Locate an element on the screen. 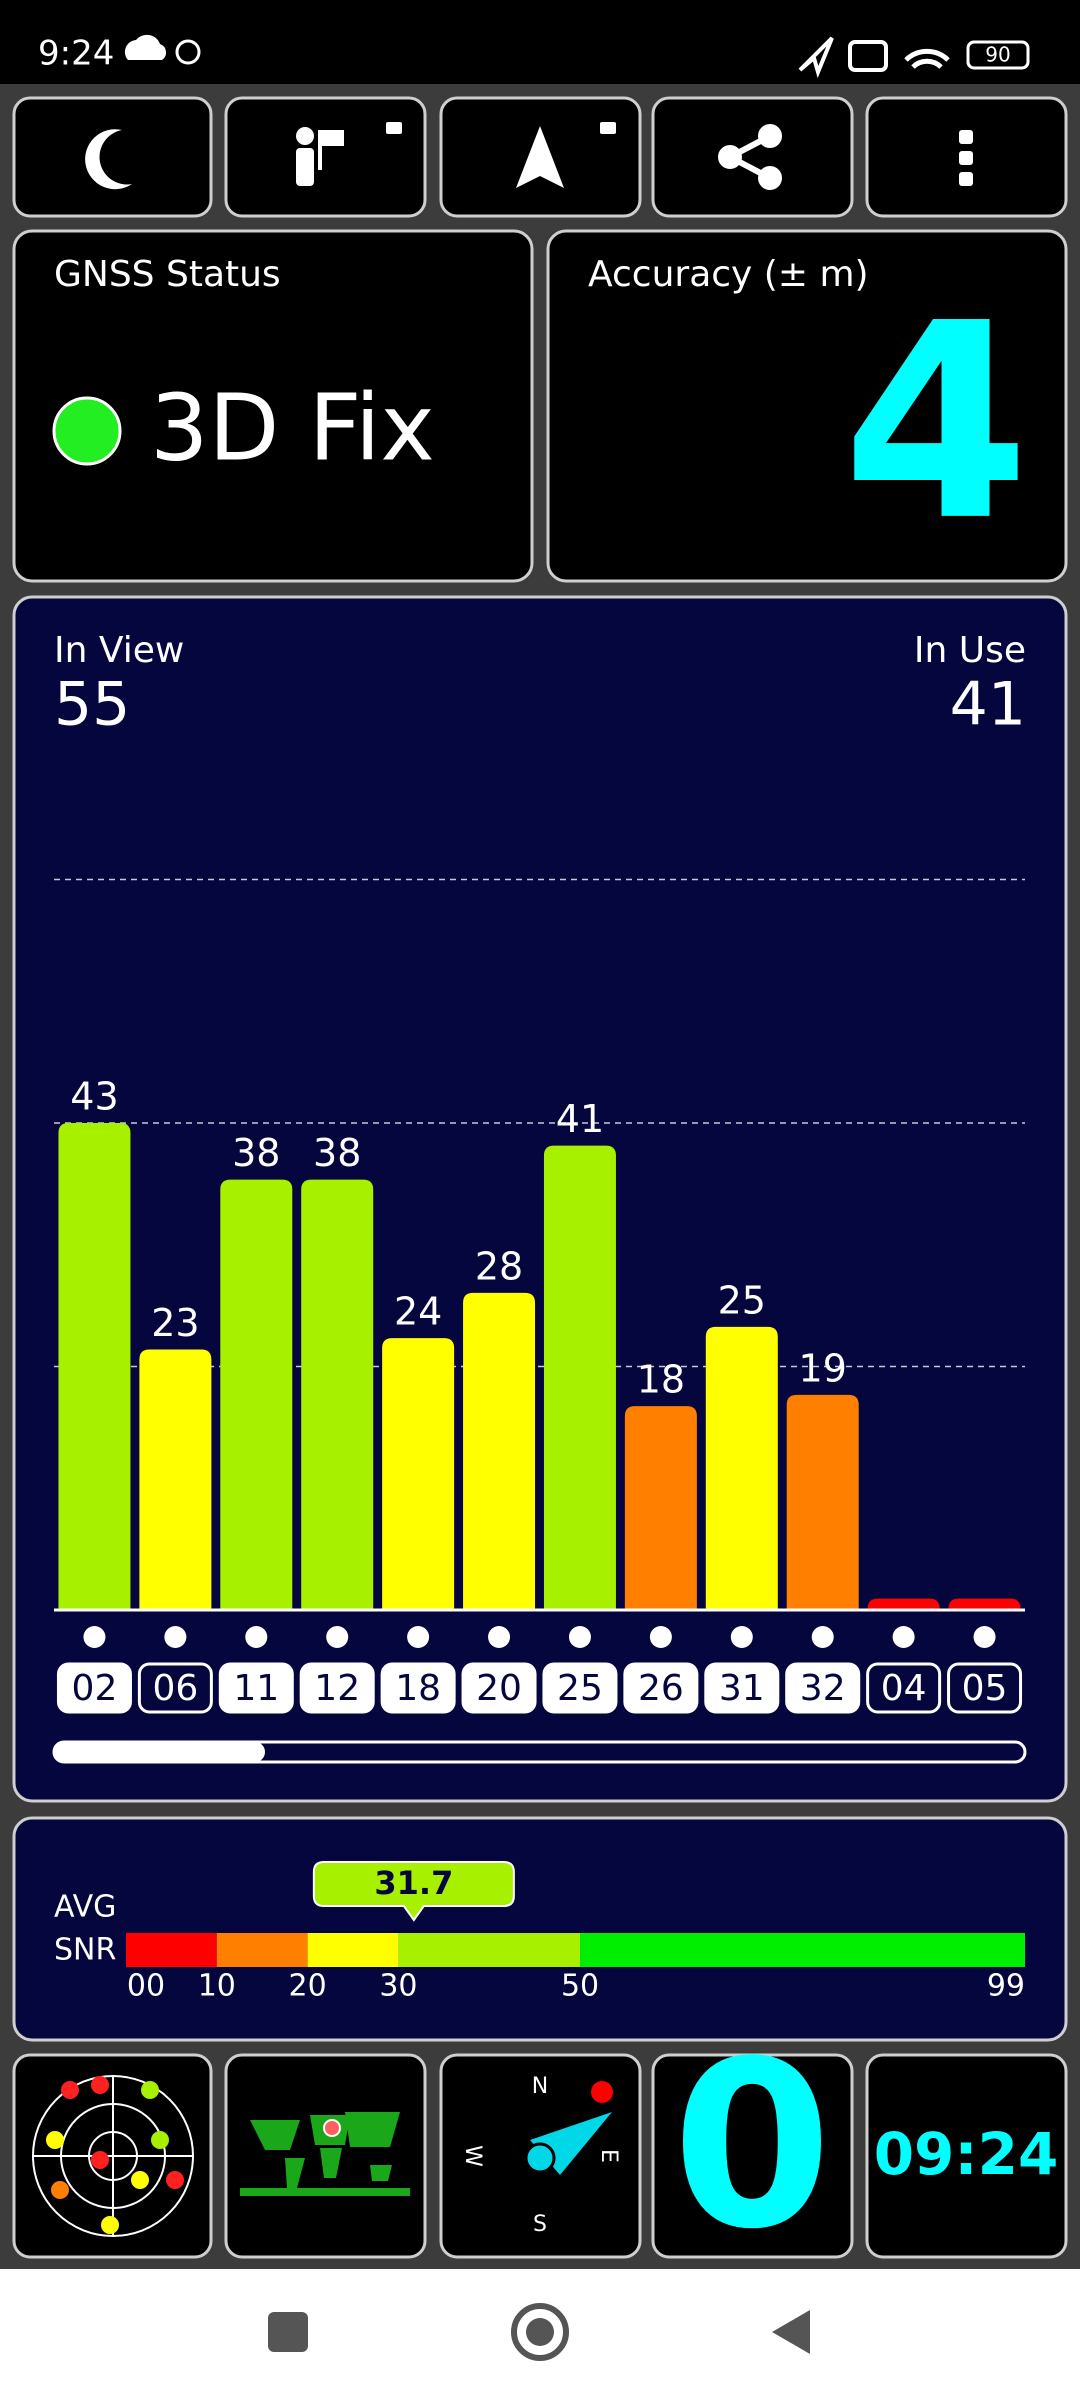 This screenshot has width=1080, height=2400. speed-value: 0 is located at coordinates (752, 2146).